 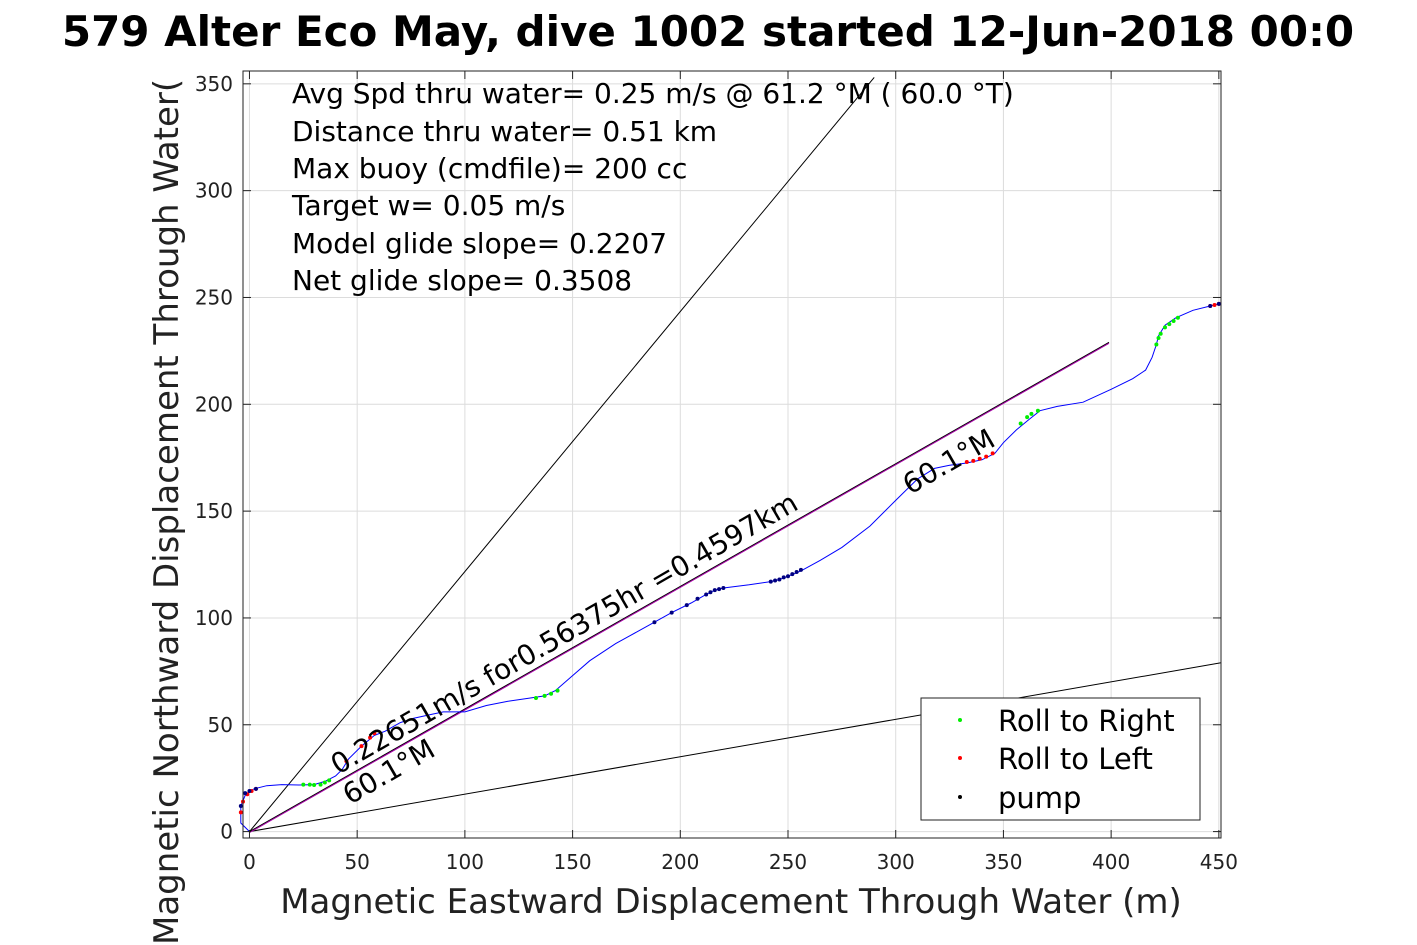 I want to click on legend-marker-roll-right, so click(x=960, y=720).